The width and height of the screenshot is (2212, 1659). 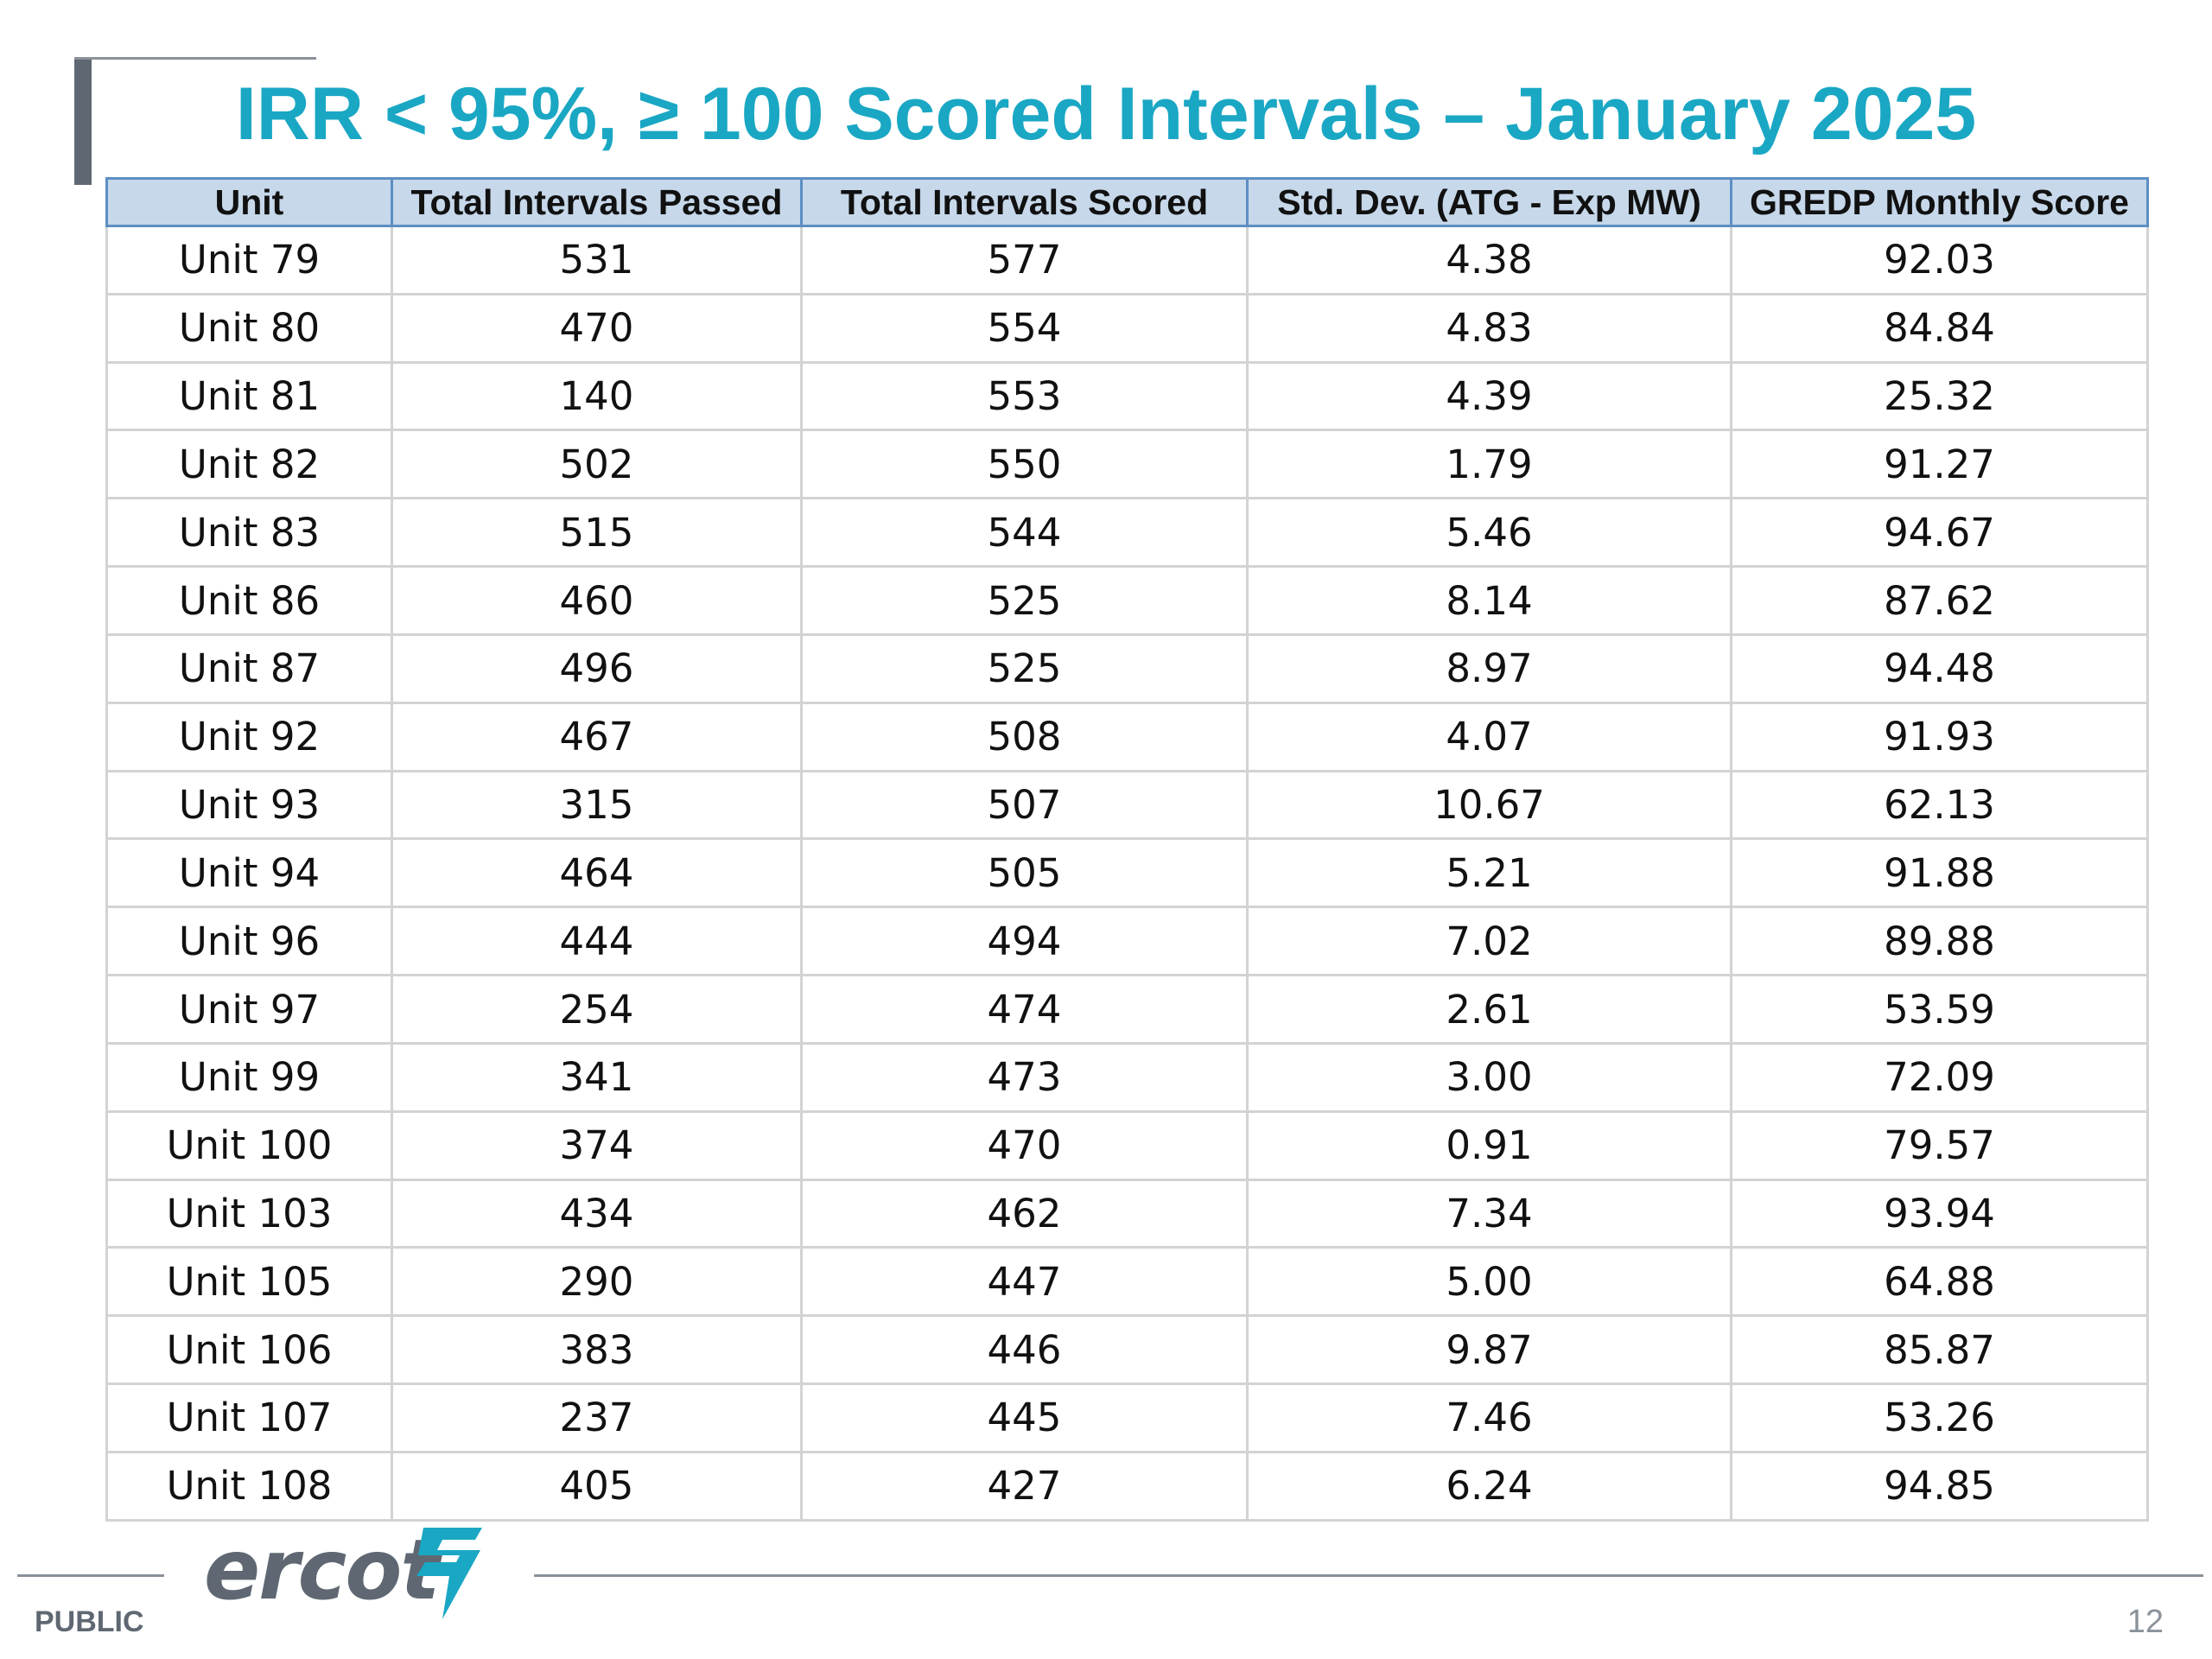 I want to click on table-row: Unit 106 383 446 9.87 85.87, so click(x=1127, y=1350).